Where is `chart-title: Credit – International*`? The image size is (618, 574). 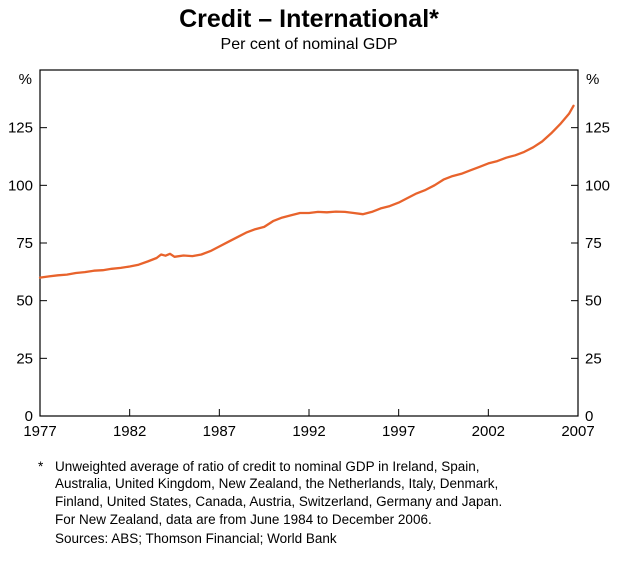
chart-title: Credit – International* is located at coordinates (309, 19).